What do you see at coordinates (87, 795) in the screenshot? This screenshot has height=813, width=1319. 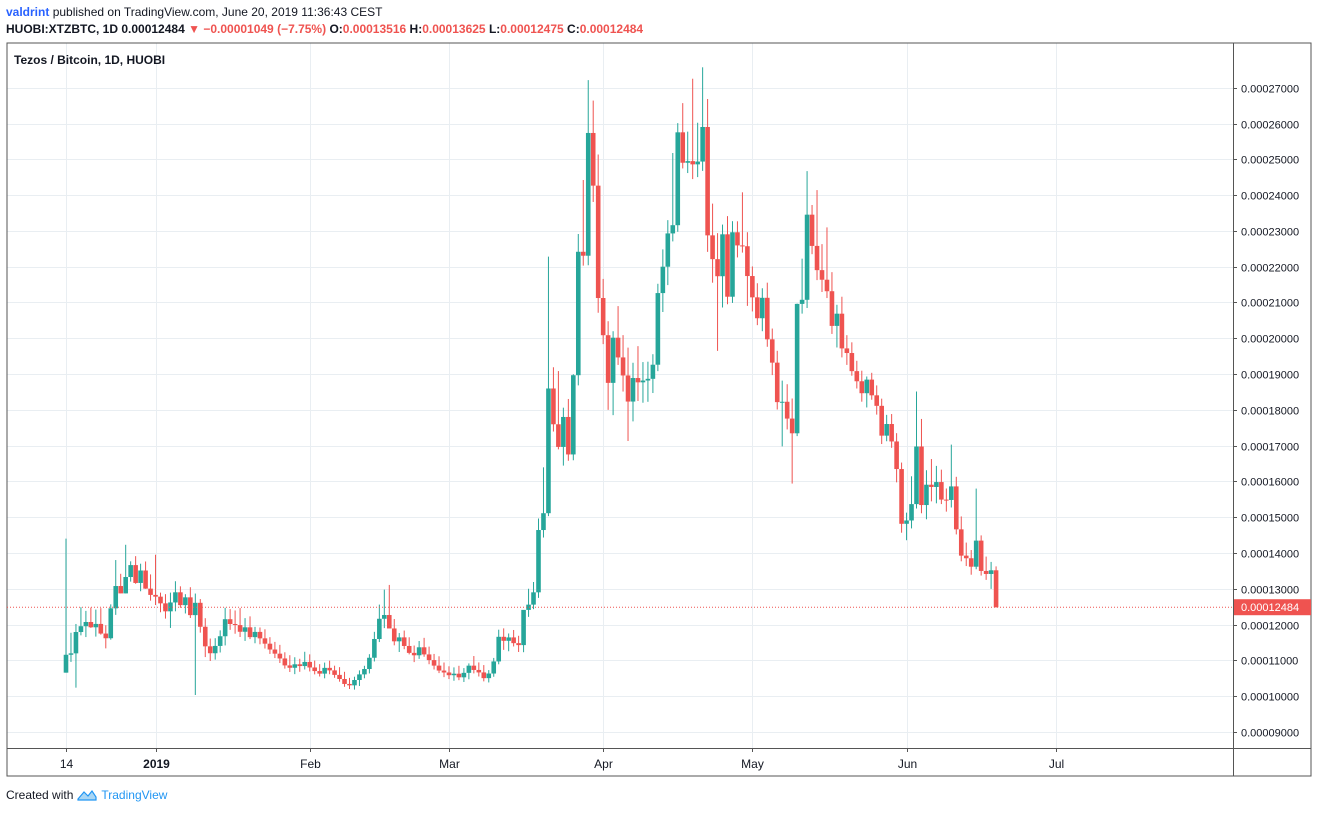 I see `tradingview-logo-icon` at bounding box center [87, 795].